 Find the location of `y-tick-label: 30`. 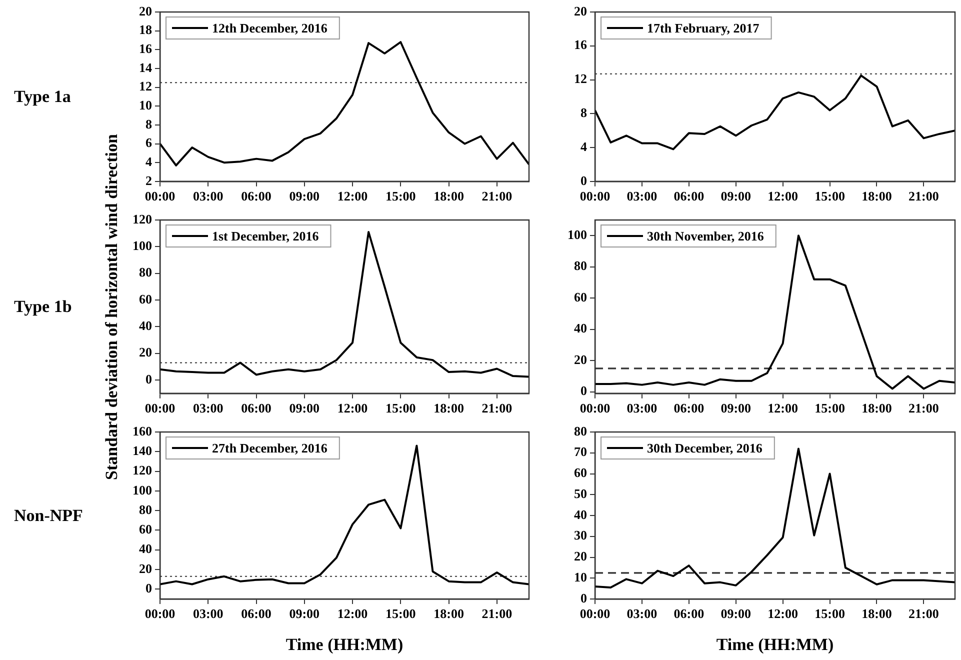

y-tick-label: 30 is located at coordinates (580, 535).